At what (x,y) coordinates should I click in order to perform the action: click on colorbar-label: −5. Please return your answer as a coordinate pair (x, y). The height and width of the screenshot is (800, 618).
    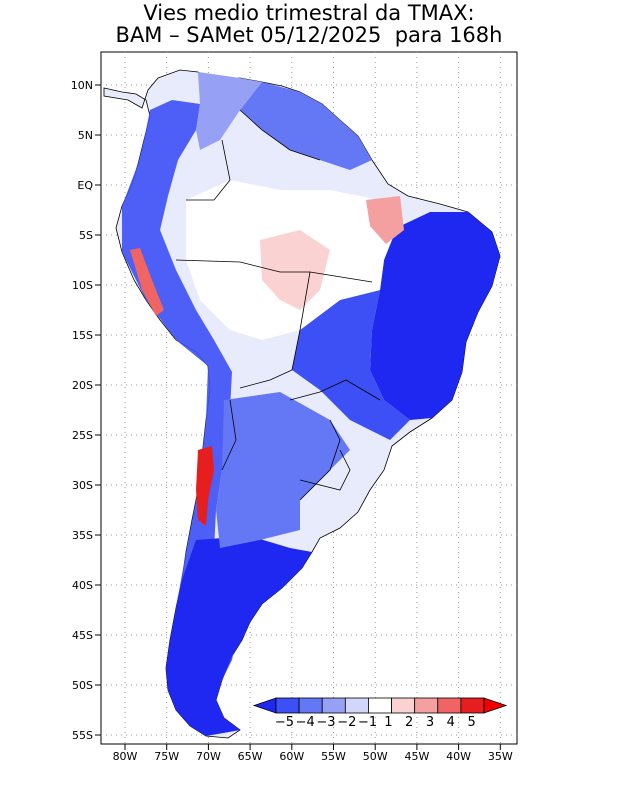
    Looking at the image, I should click on (284, 722).